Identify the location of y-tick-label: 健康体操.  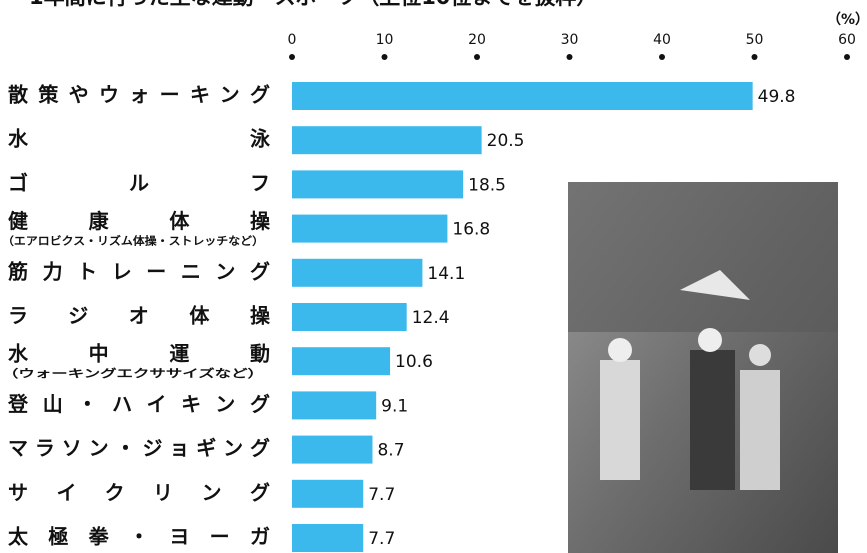
(139, 221).